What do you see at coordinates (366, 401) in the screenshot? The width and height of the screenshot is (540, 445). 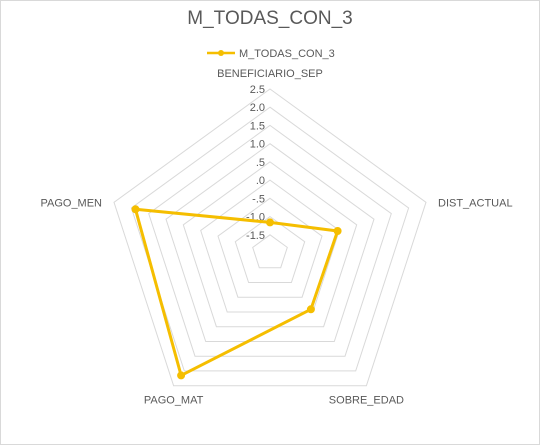 I see `axis-label-sobre-edad: SOBRE_EDAD` at bounding box center [366, 401].